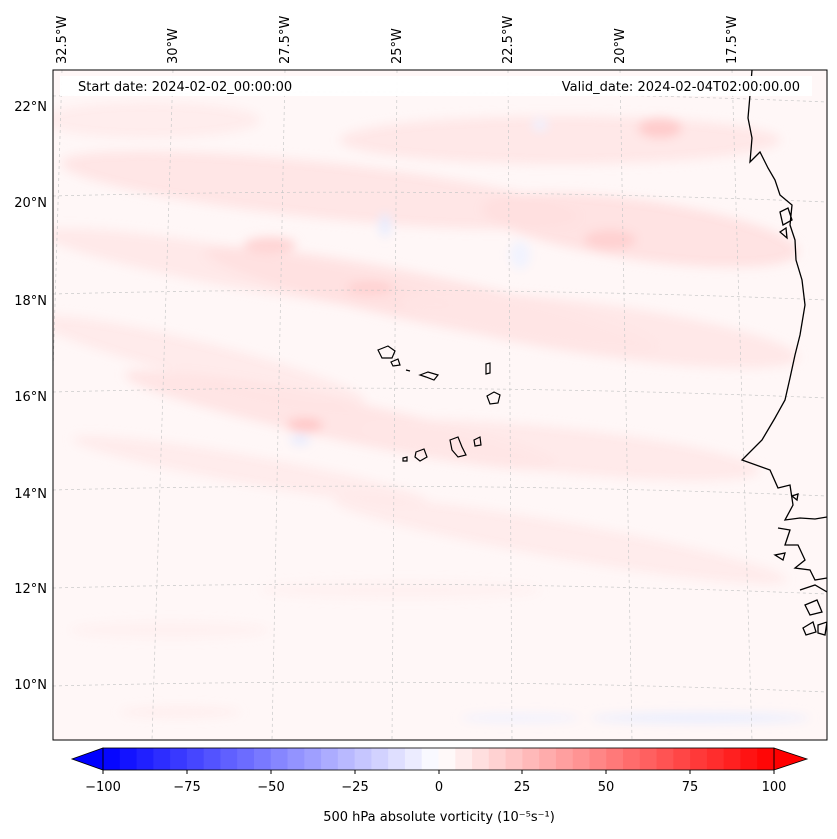 The height and width of the screenshot is (839, 837). Describe the element at coordinates (30, 203) in the screenshot. I see `lat-label-20n: 20°N` at that location.